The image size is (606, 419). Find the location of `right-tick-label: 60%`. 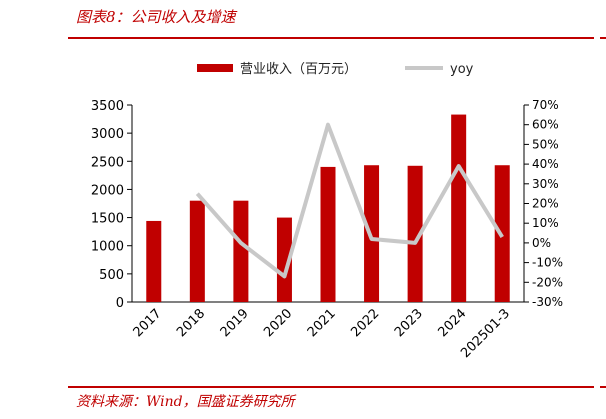

right-tick-label: 60% is located at coordinates (545, 125).